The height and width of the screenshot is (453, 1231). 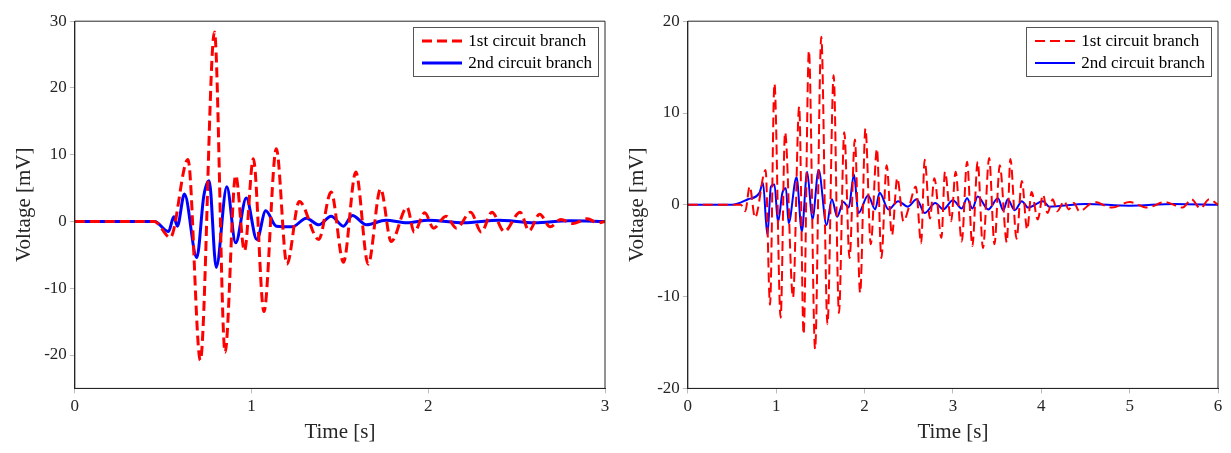 I want to click on x-tick-label: 4, so click(x=1042, y=406).